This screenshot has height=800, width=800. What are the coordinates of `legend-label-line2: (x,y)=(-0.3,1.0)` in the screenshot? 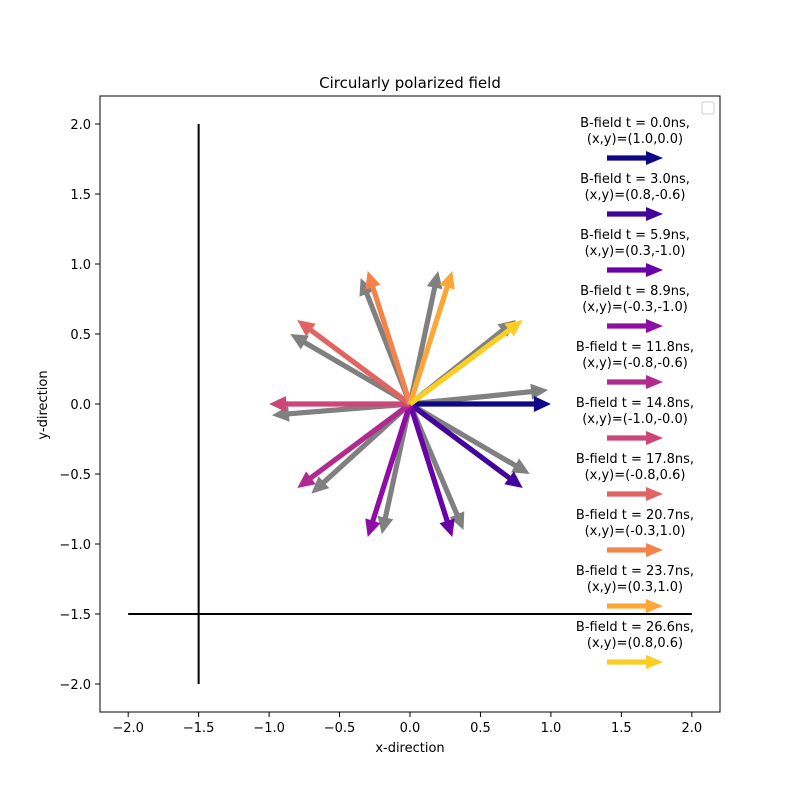 It's located at (635, 531).